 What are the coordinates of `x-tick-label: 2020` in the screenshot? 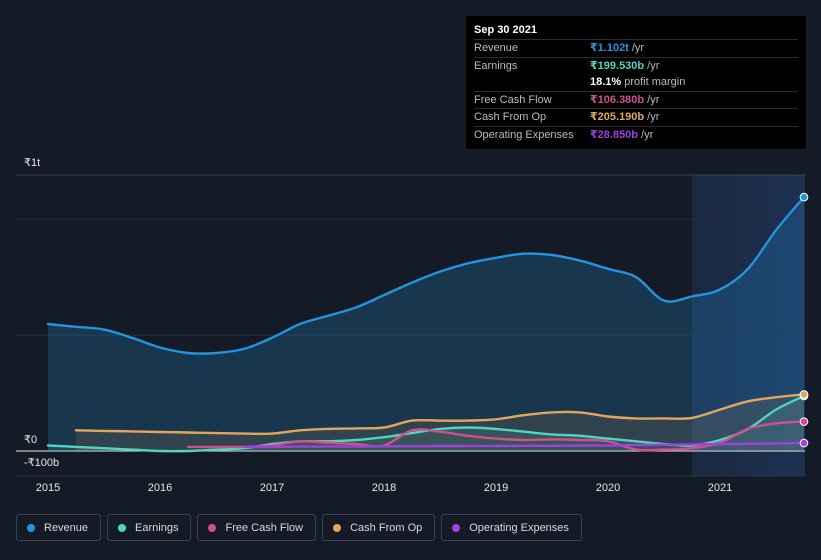 It's located at (608, 488).